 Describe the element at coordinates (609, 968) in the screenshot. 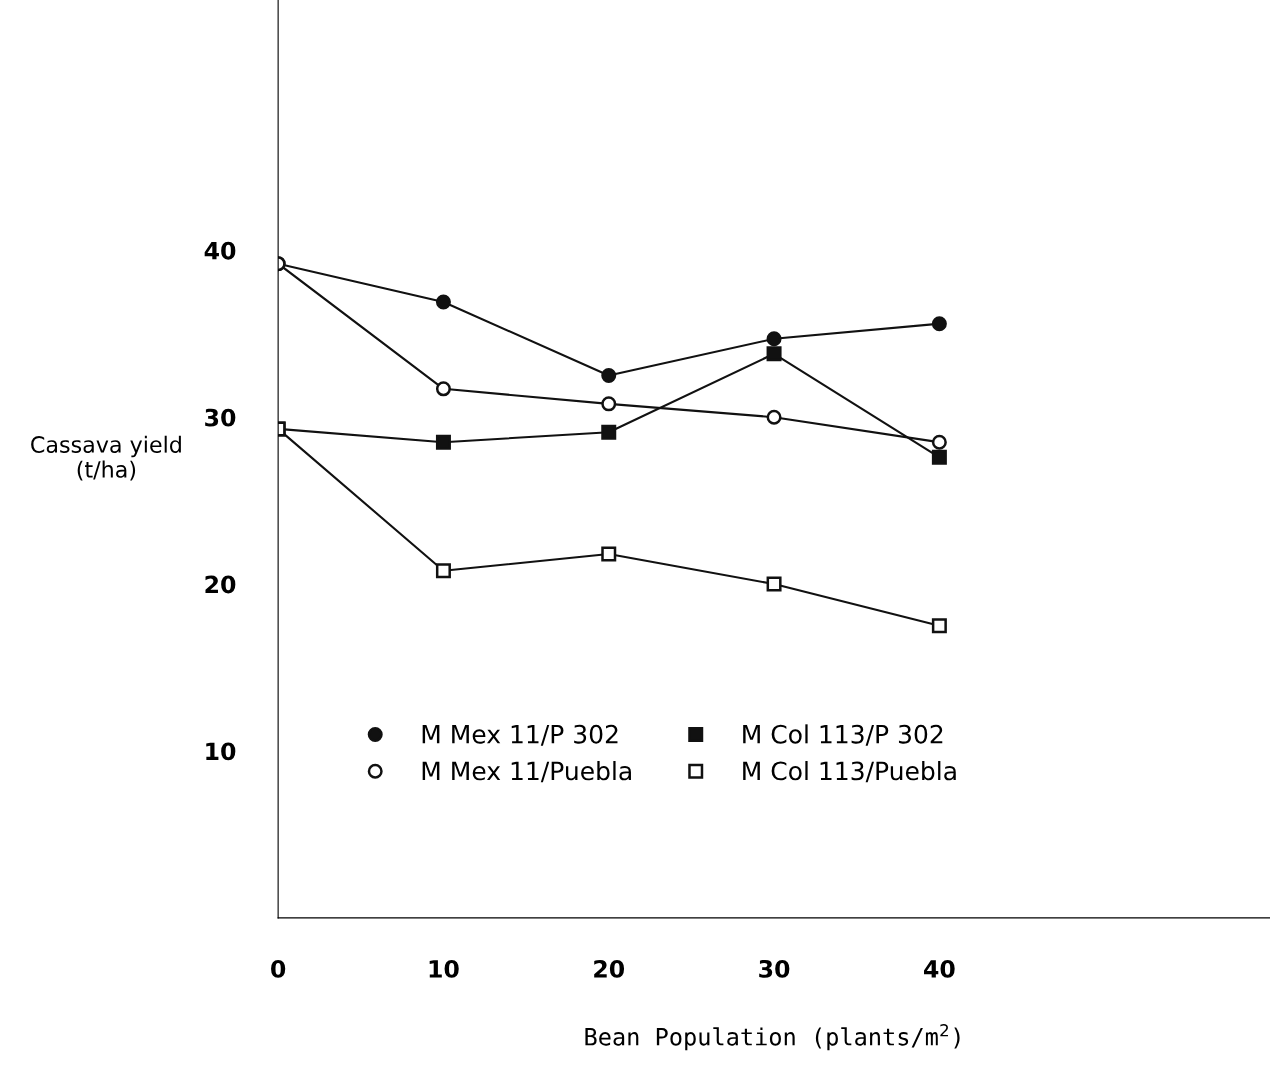

I see `x-tick-label: 20` at that location.